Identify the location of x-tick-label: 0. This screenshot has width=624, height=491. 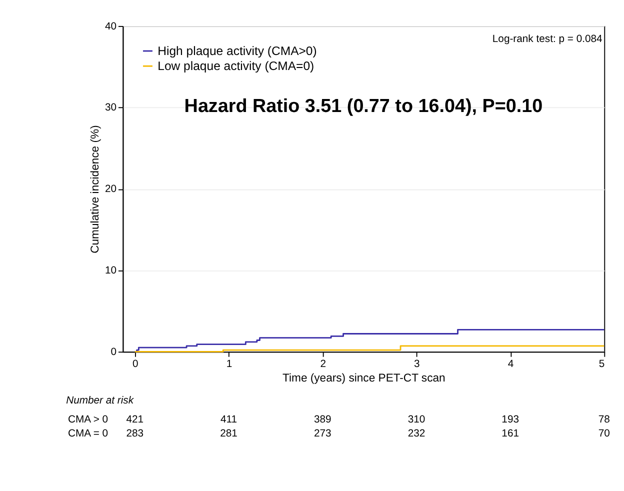
(135, 364).